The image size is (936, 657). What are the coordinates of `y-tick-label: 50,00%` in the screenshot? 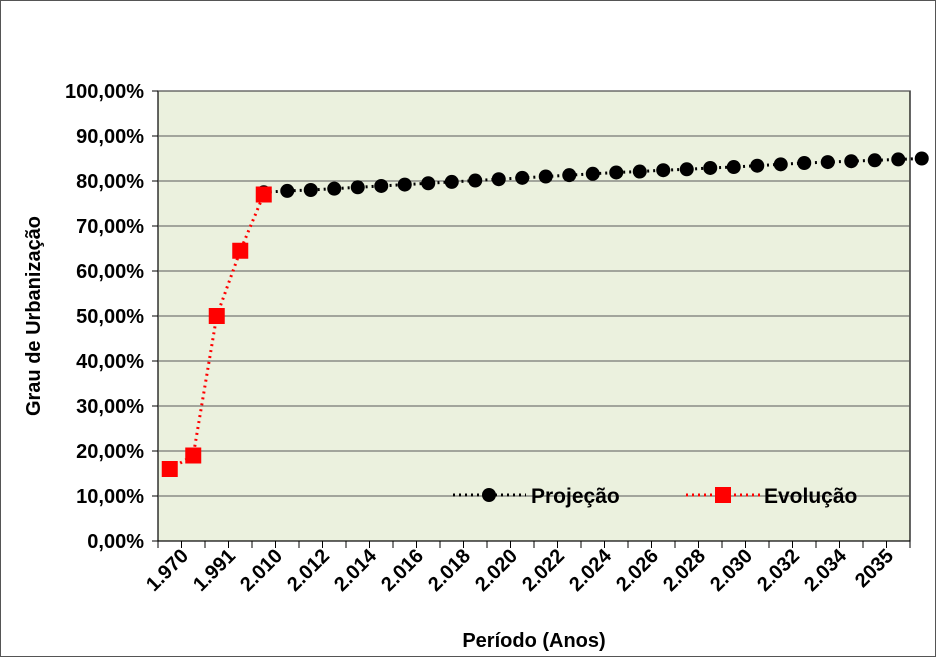 It's located at (110, 317).